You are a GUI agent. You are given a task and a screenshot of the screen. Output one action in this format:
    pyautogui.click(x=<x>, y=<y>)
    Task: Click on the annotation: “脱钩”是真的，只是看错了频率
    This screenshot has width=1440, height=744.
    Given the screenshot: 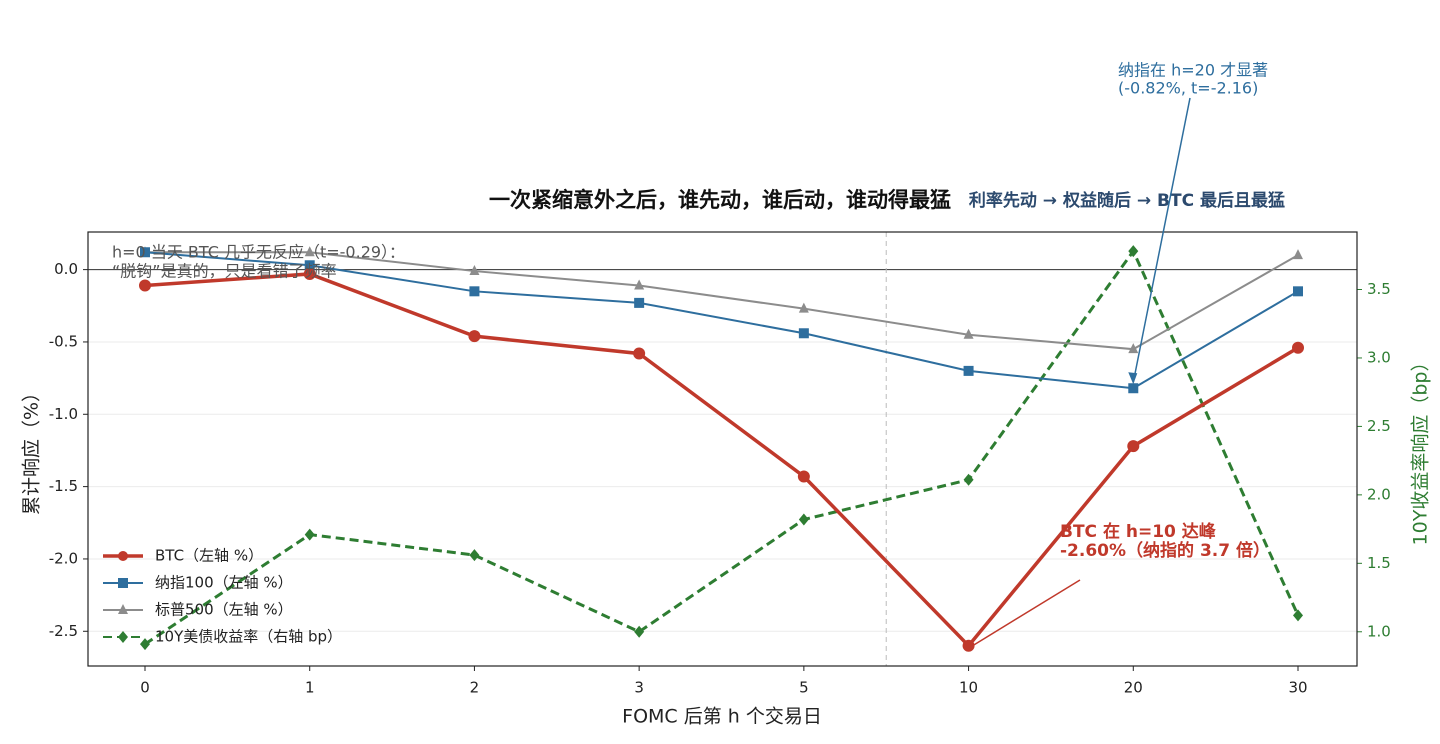 What is the action you would take?
    pyautogui.click(x=224, y=271)
    